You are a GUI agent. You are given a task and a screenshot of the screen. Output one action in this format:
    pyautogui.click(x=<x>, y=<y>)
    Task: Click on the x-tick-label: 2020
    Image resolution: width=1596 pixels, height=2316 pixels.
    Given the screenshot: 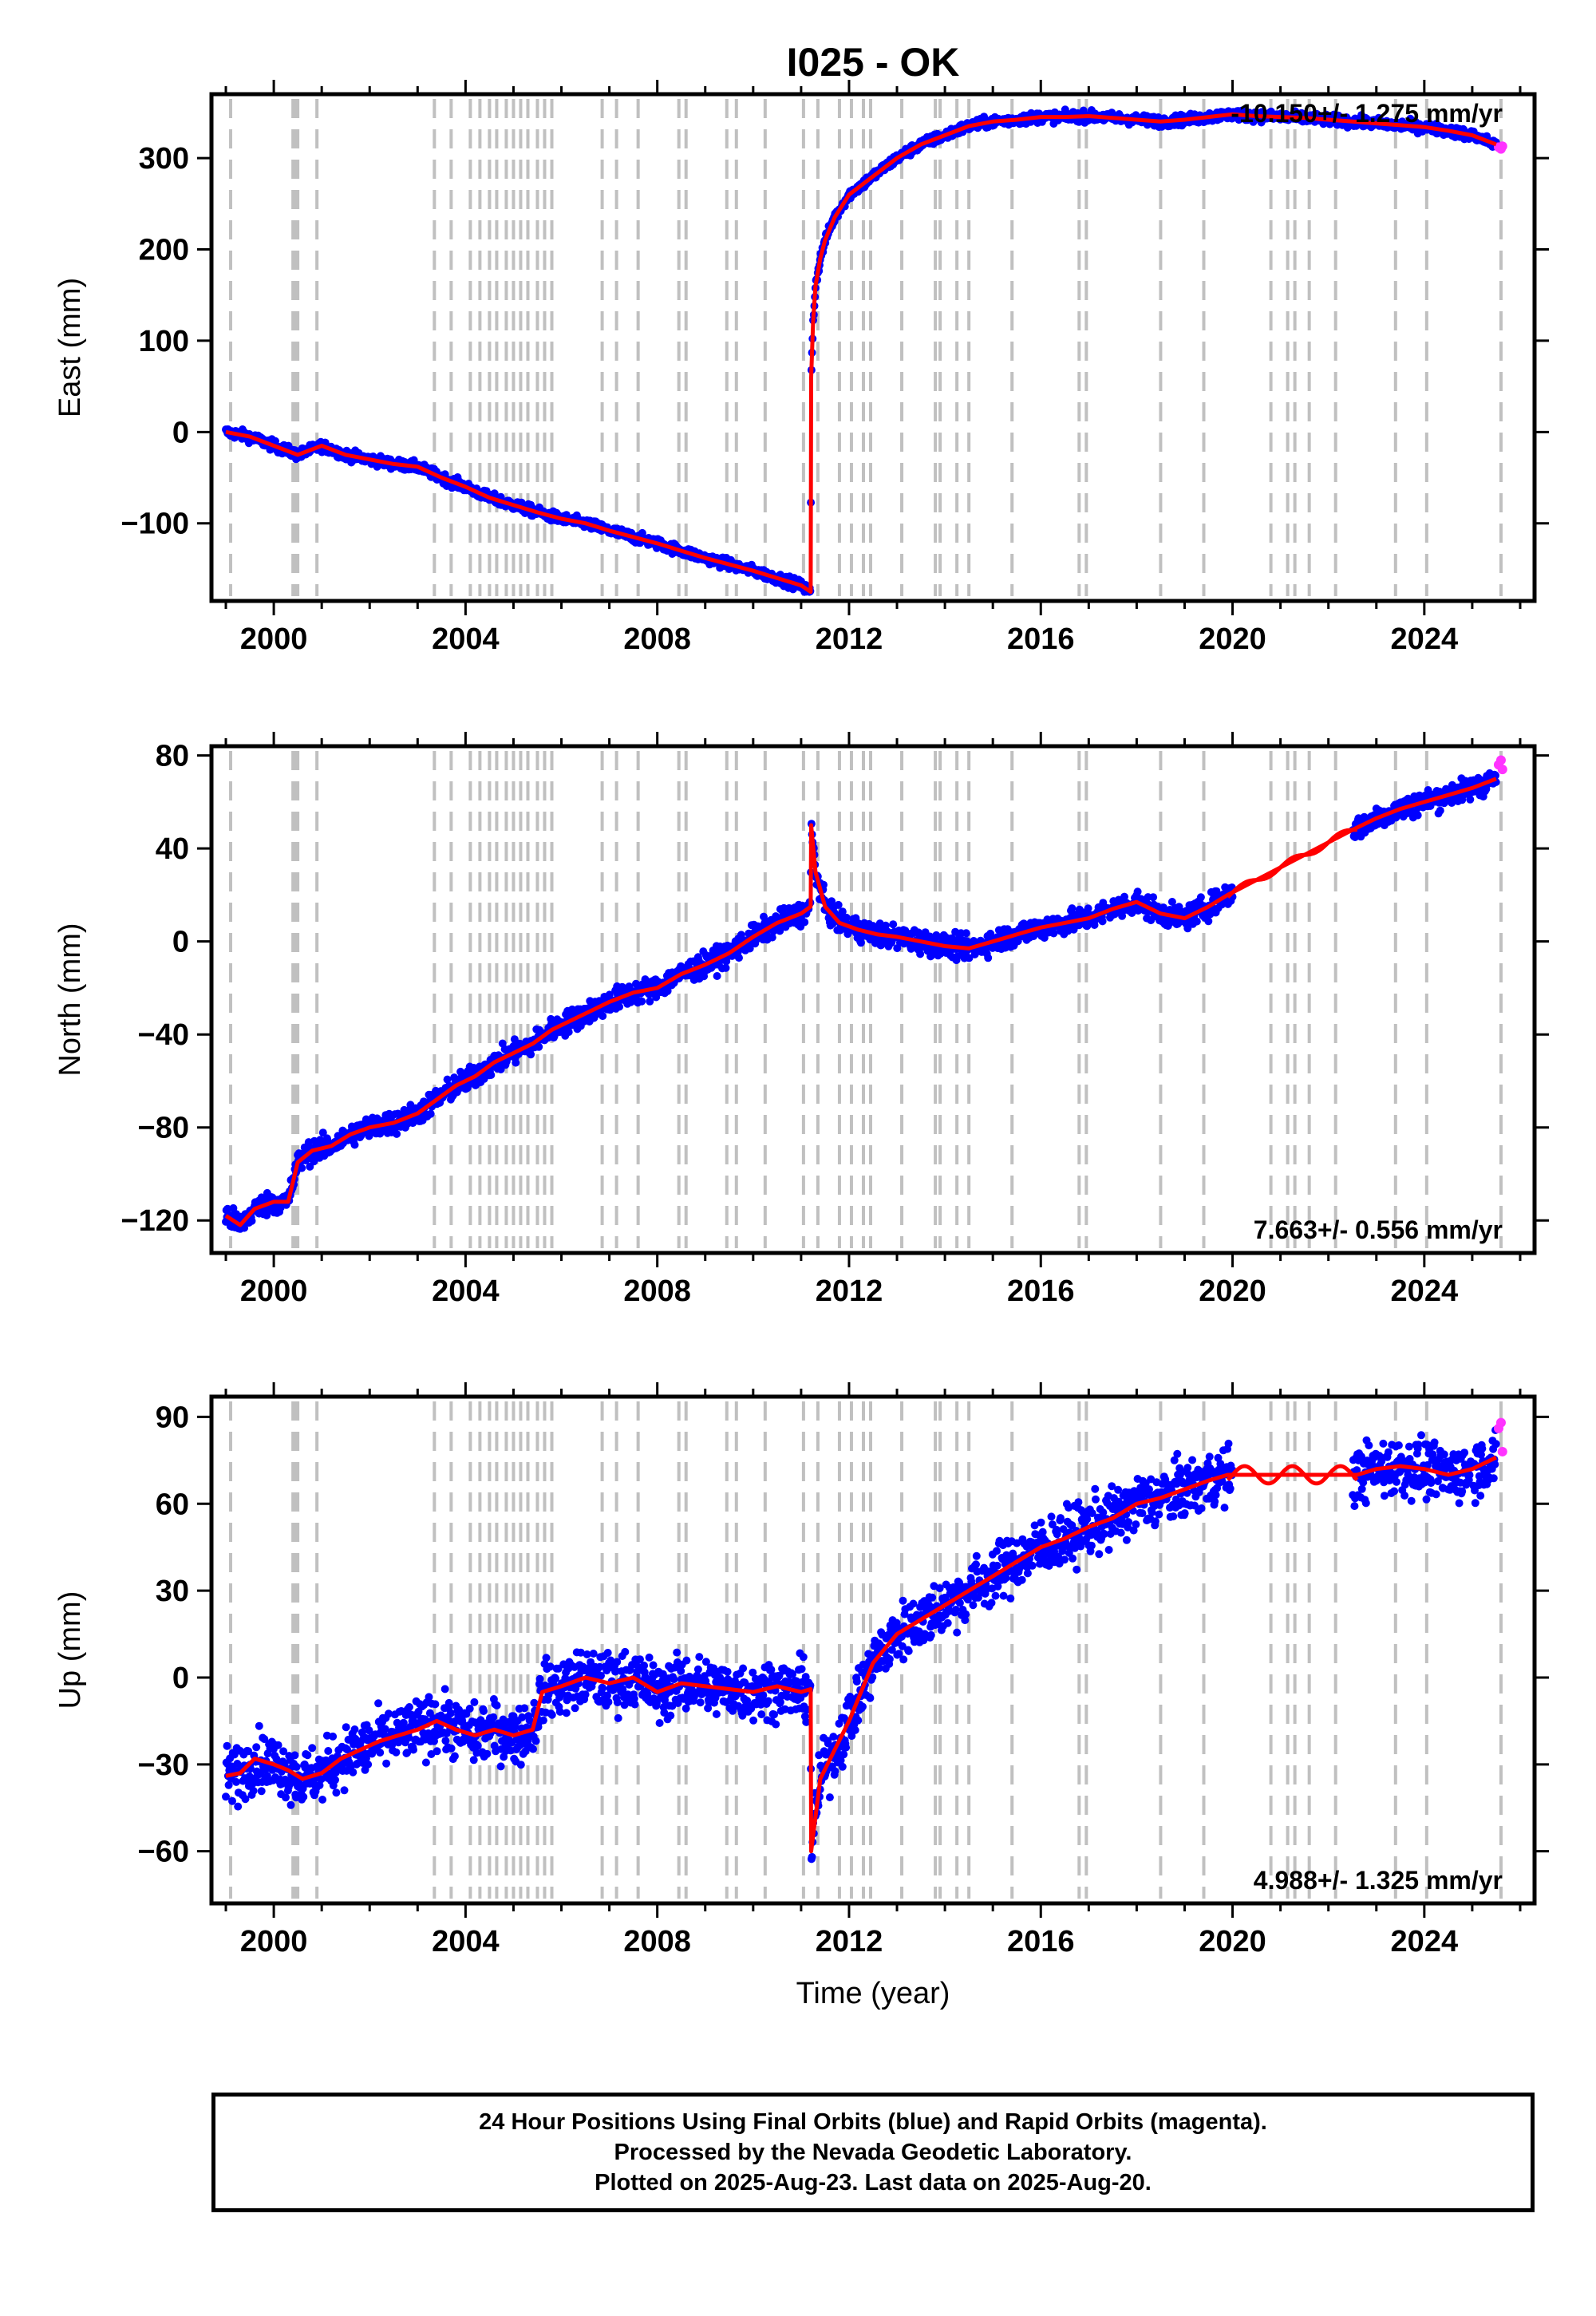 What is the action you would take?
    pyautogui.click(x=1232, y=639)
    